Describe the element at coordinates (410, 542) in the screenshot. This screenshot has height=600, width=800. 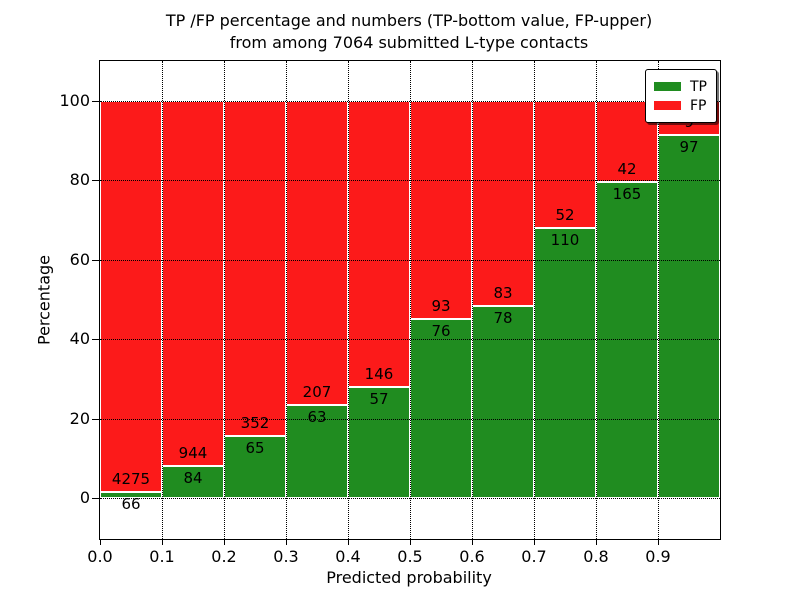
I see `x-tick-mark-0.5` at that location.